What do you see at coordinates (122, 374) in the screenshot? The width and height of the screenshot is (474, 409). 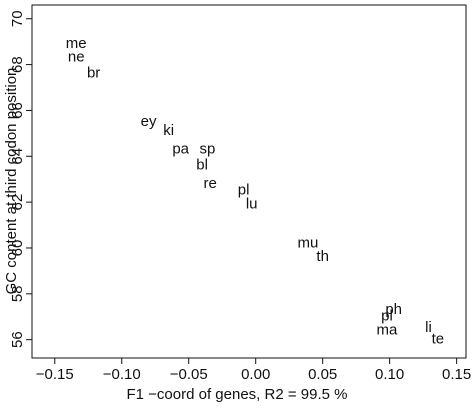 I see `x-tick-label: −0.10` at bounding box center [122, 374].